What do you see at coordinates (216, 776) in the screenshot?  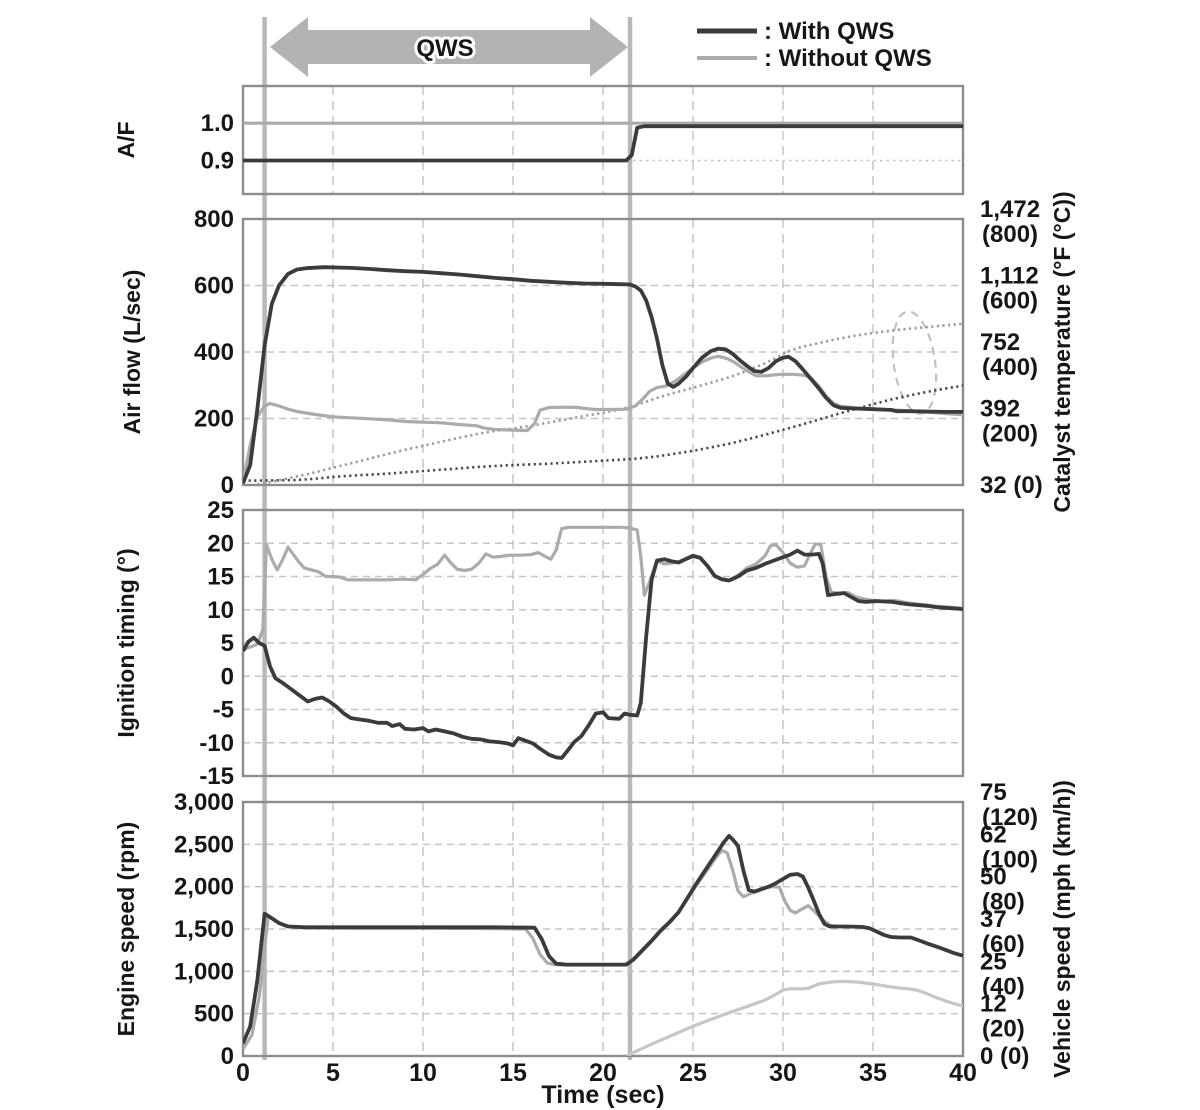 I see `y-tick-label: -15` at bounding box center [216, 776].